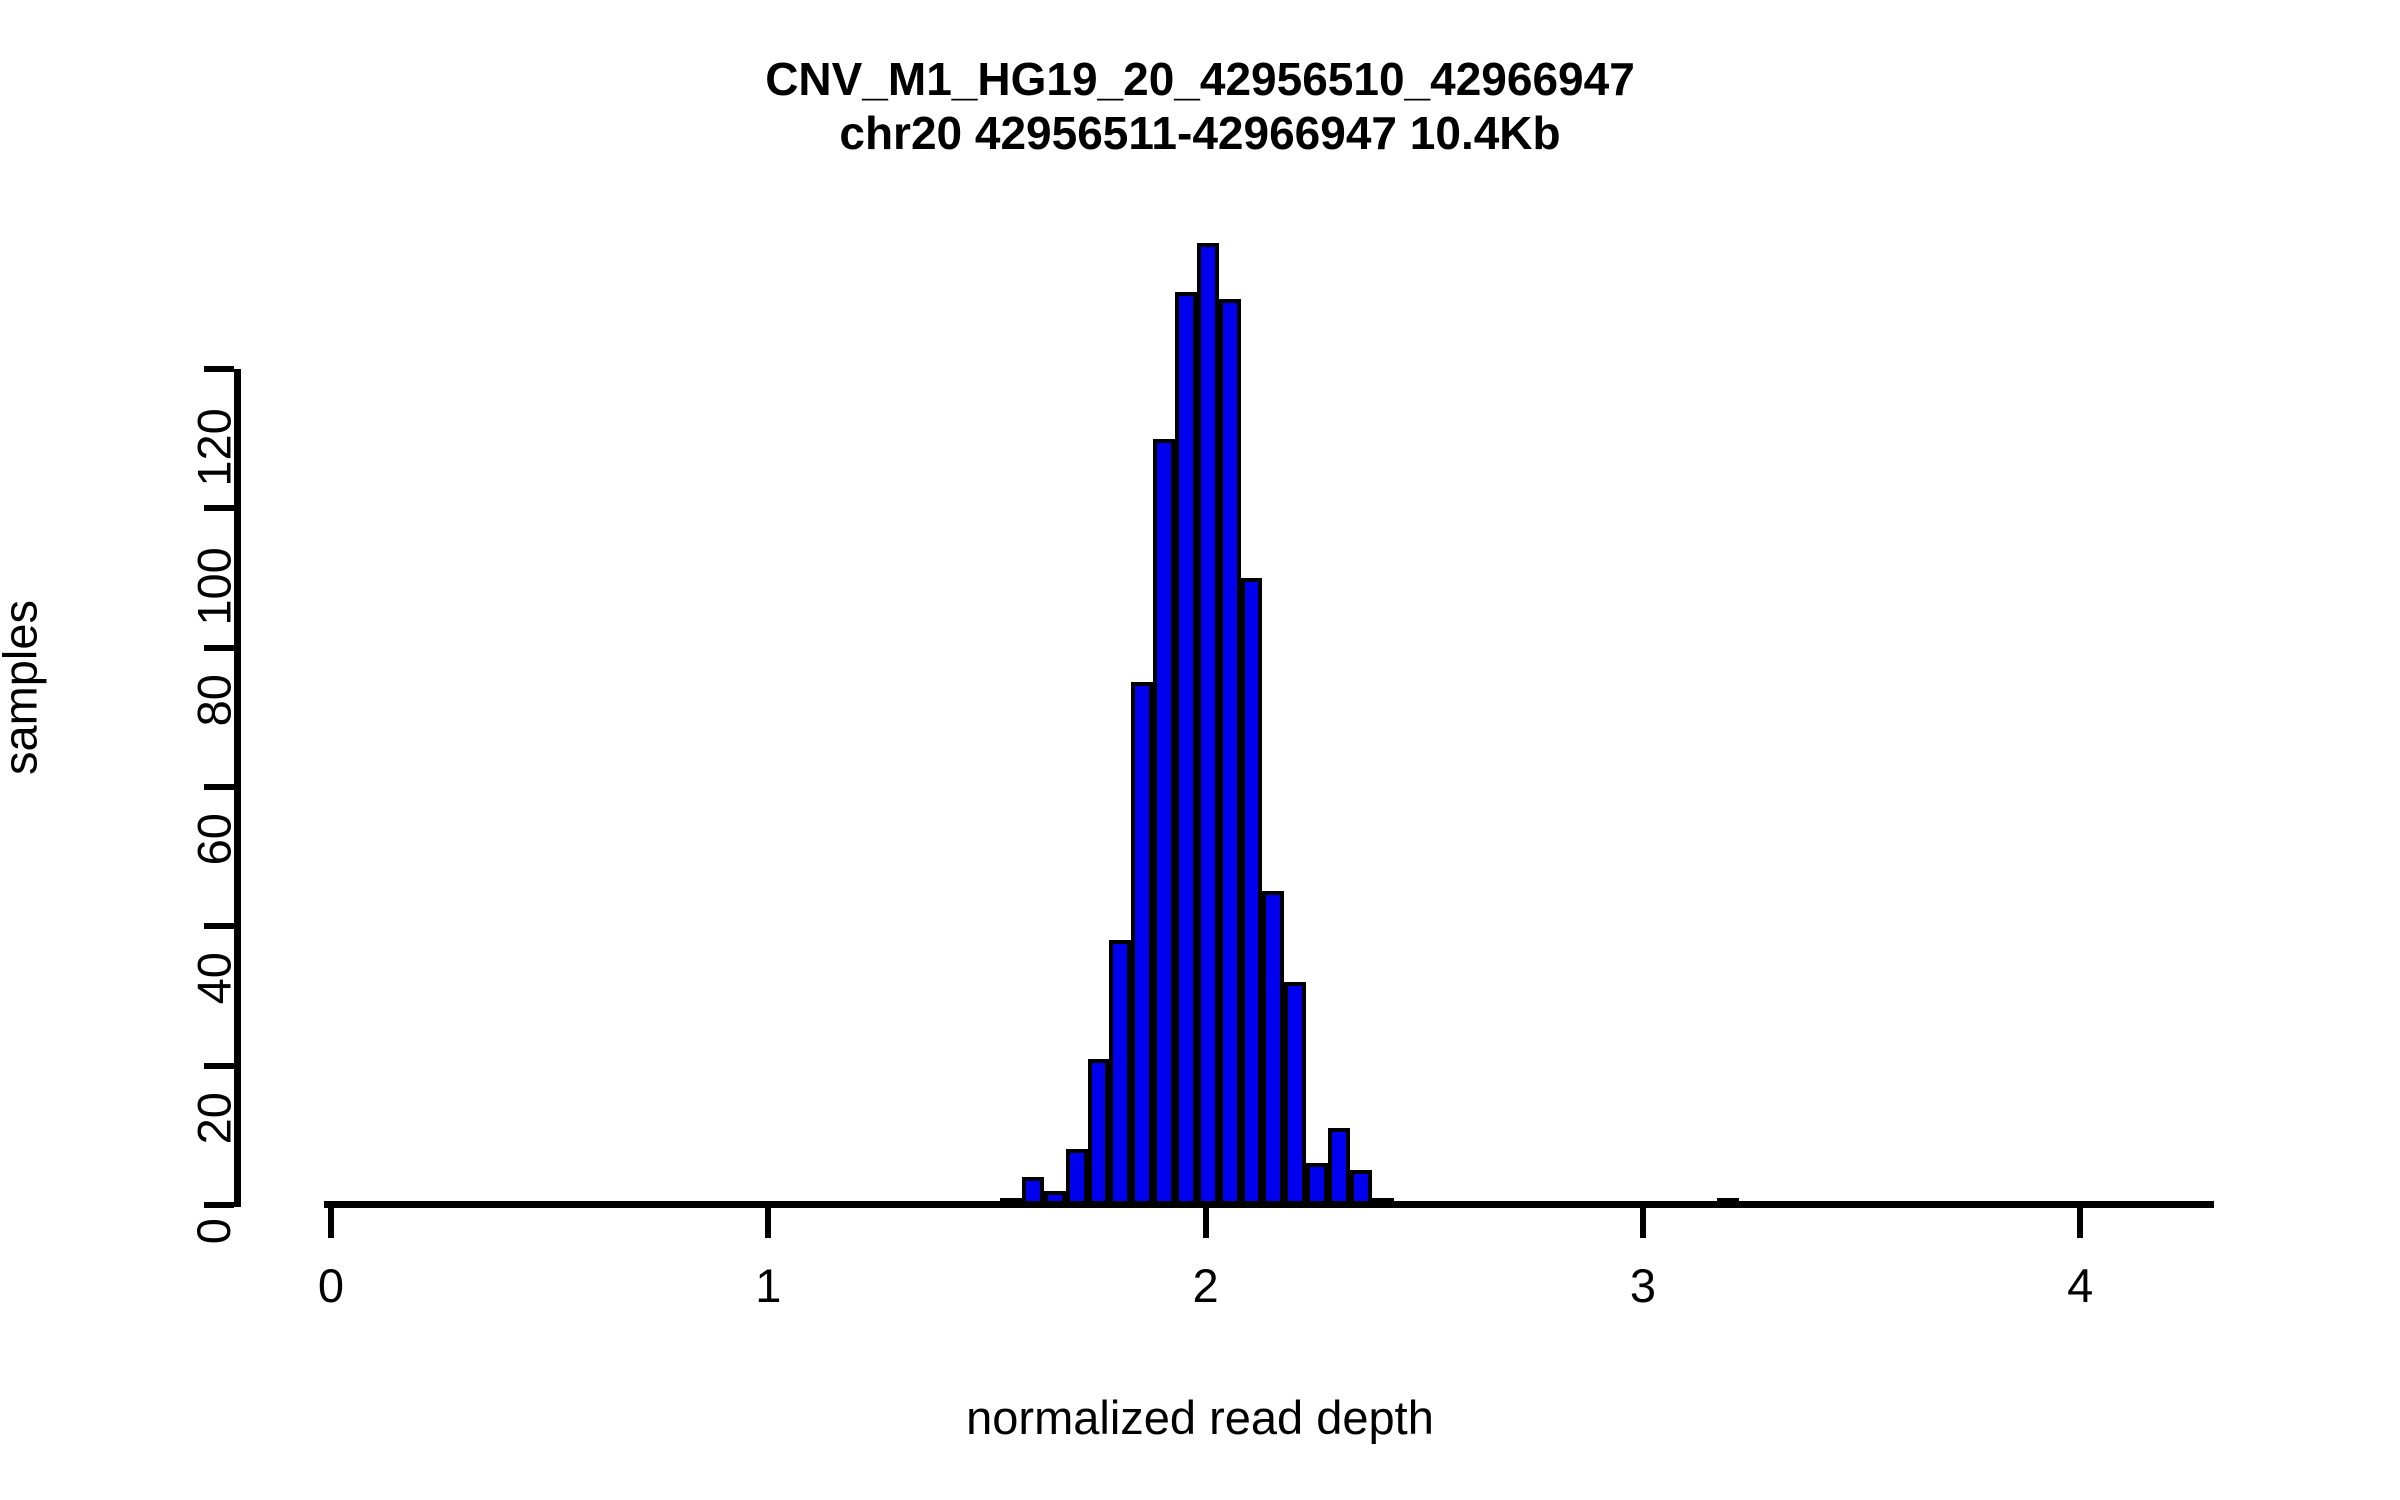  Describe the element at coordinates (1200, 79) in the screenshot. I see `chart-title-line-1: CNV_M1_HG19_20_42956510_42966947` at that location.